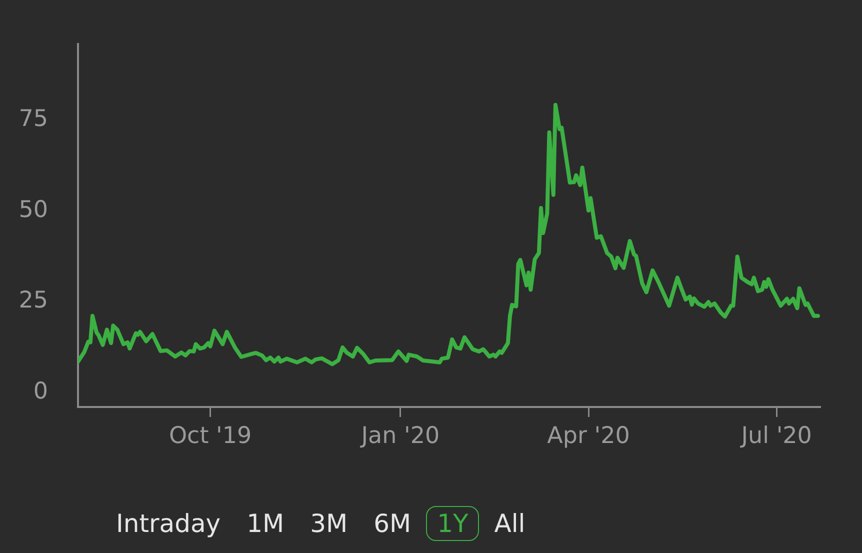 This screenshot has height=553, width=862. Describe the element at coordinates (40, 391) in the screenshot. I see `y-tick-label: 0` at that location.